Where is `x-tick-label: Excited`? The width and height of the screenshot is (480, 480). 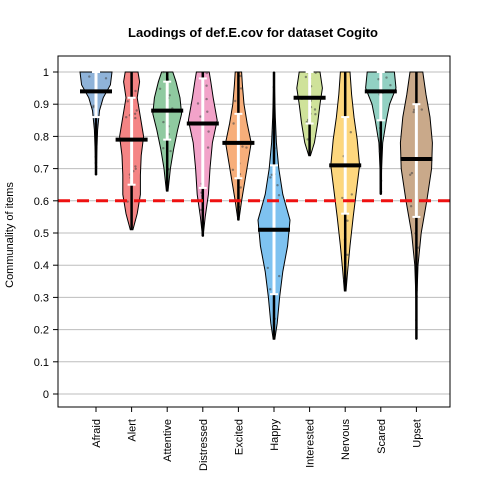 x-tick-label: Excited is located at coordinates (239, 437).